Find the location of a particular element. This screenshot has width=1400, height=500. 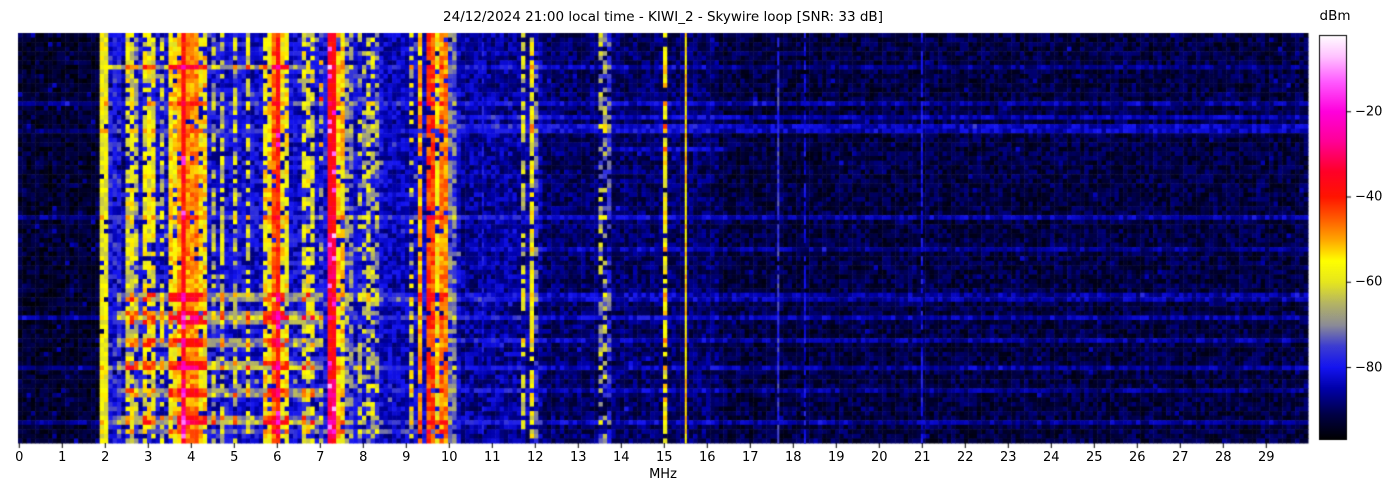

colorbar-tick-label: −40 is located at coordinates (1369, 197).